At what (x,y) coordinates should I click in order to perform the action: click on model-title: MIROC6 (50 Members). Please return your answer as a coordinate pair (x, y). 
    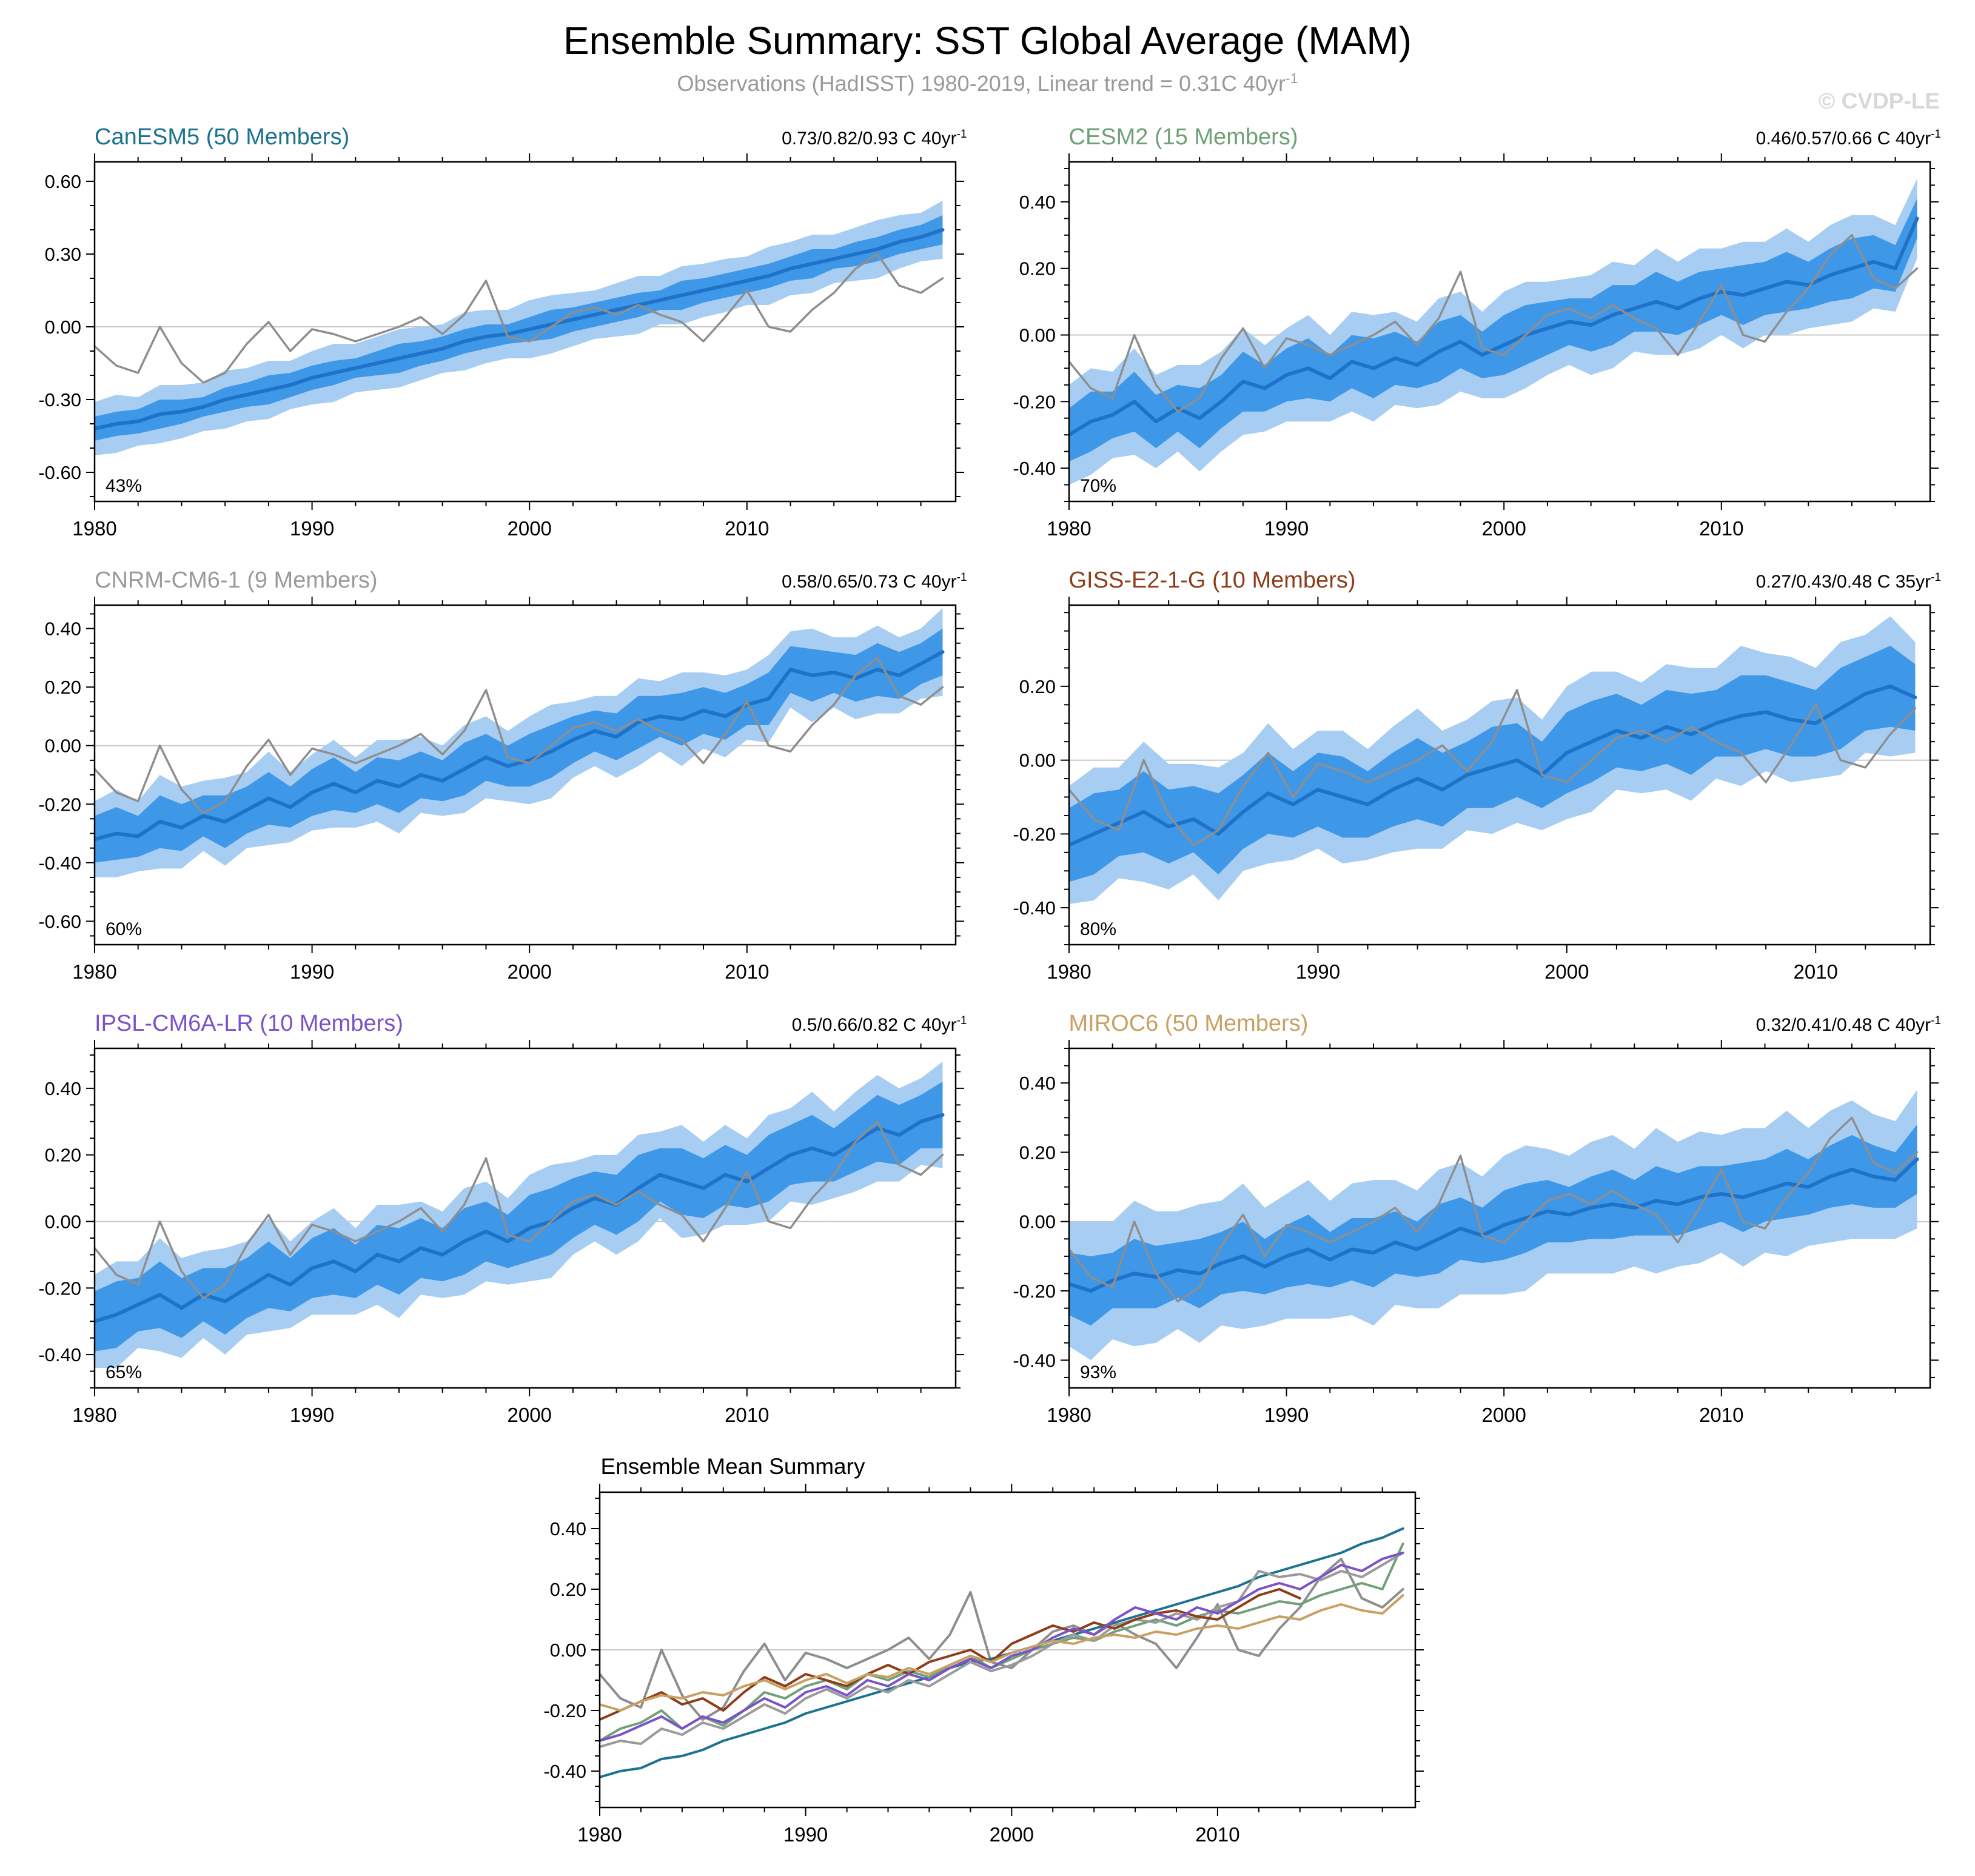
    Looking at the image, I should click on (1189, 1023).